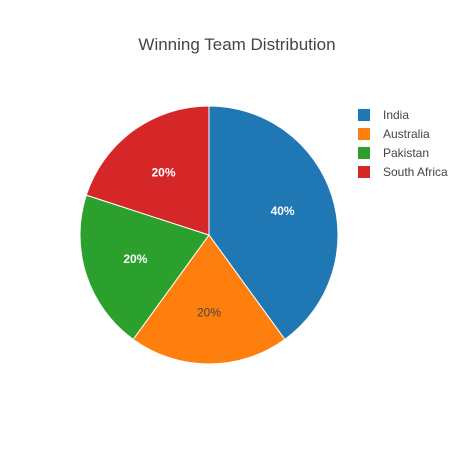 This screenshot has width=473, height=450. I want to click on pie-slice-india, so click(273, 223).